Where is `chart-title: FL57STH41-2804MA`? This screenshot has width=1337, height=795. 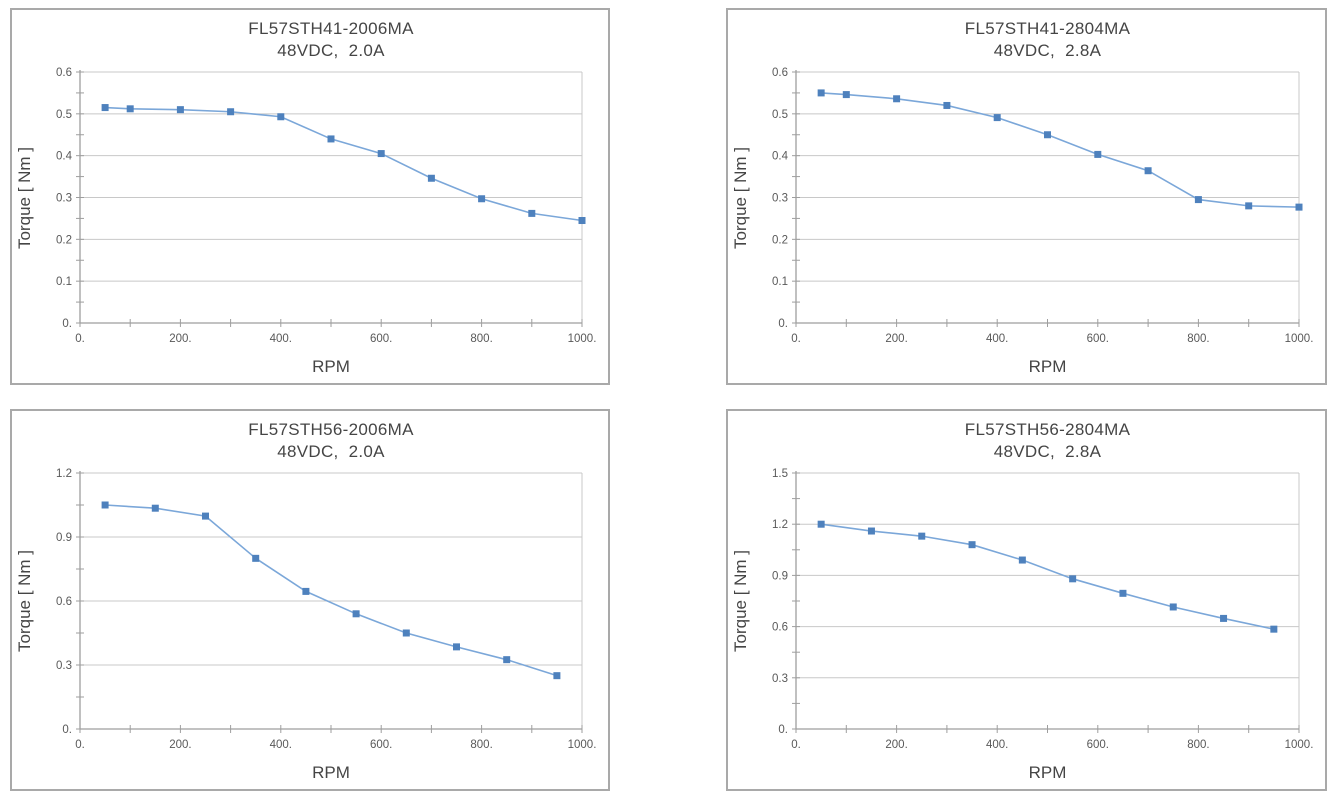
chart-title: FL57STH41-2804MA is located at coordinates (1047, 28).